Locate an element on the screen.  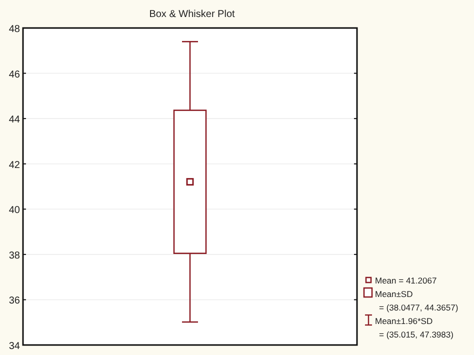
y-tick-label: 48 is located at coordinates (14, 29).